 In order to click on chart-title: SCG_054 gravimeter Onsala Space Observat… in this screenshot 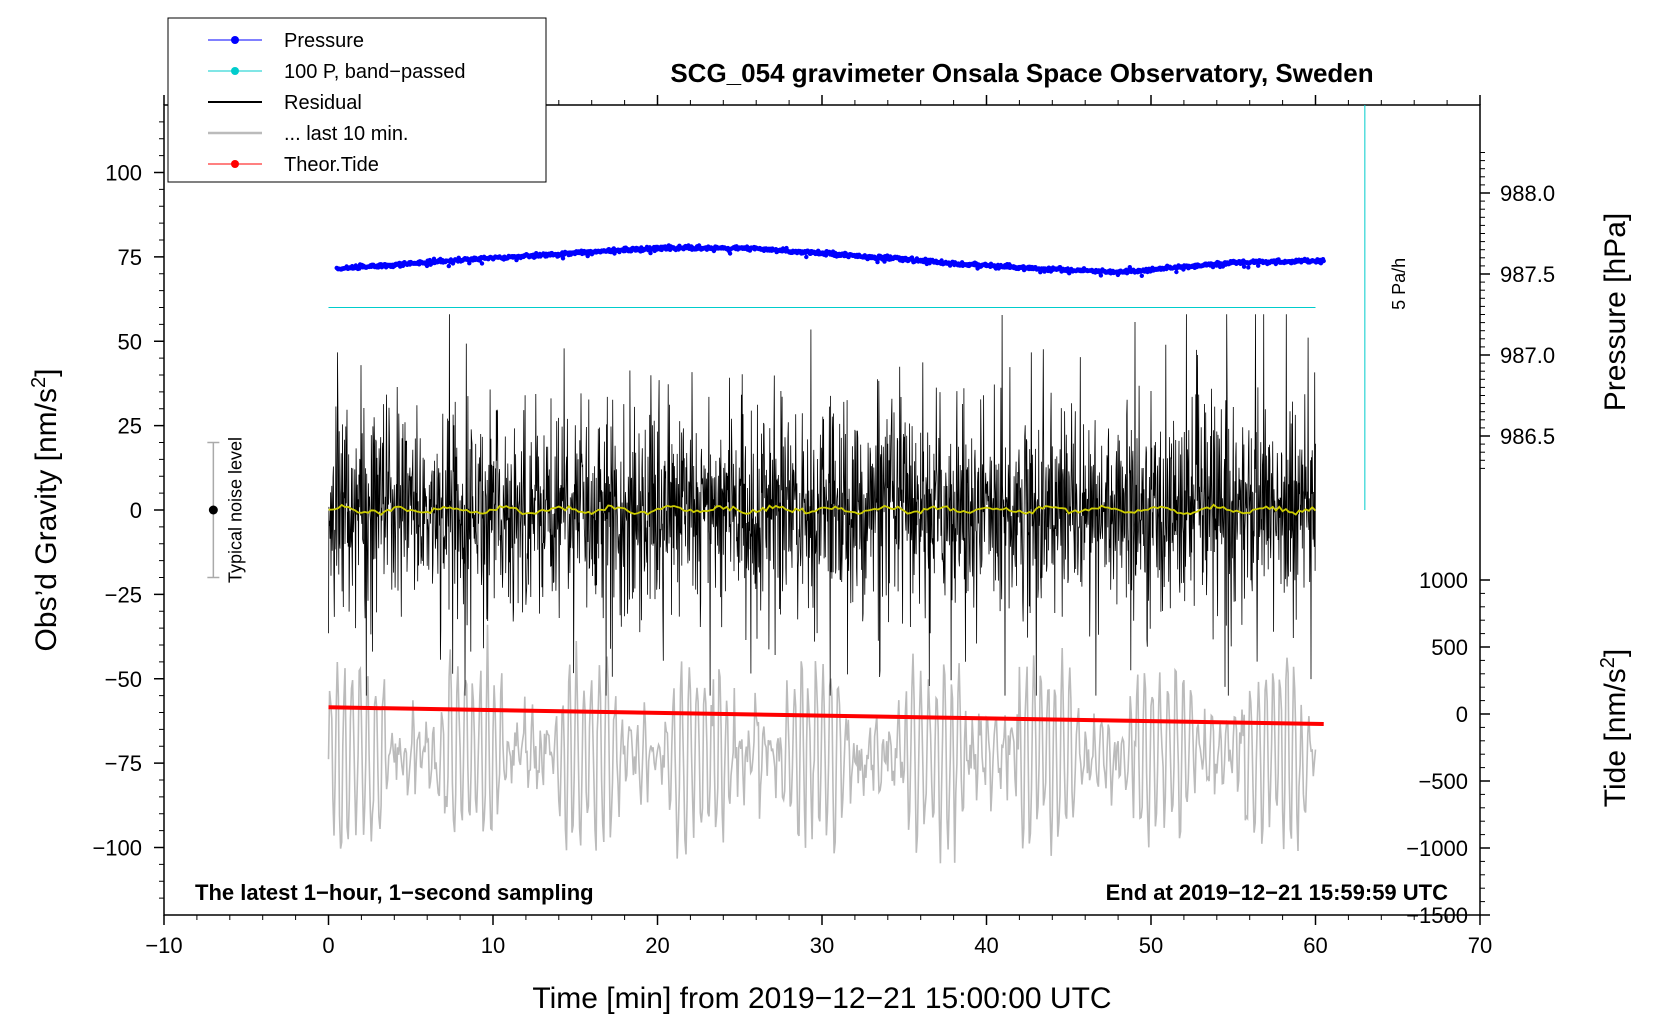, I will do `click(1021, 73)`.